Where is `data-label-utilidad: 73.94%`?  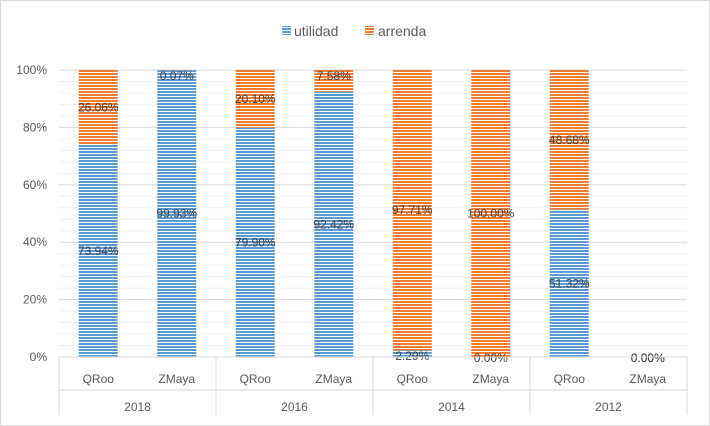 data-label-utilidad: 73.94% is located at coordinates (98, 251).